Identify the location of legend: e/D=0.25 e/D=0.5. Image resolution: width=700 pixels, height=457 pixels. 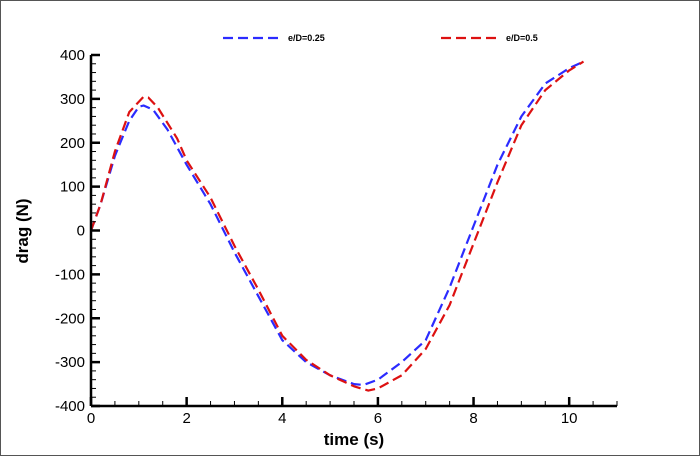
(380, 38).